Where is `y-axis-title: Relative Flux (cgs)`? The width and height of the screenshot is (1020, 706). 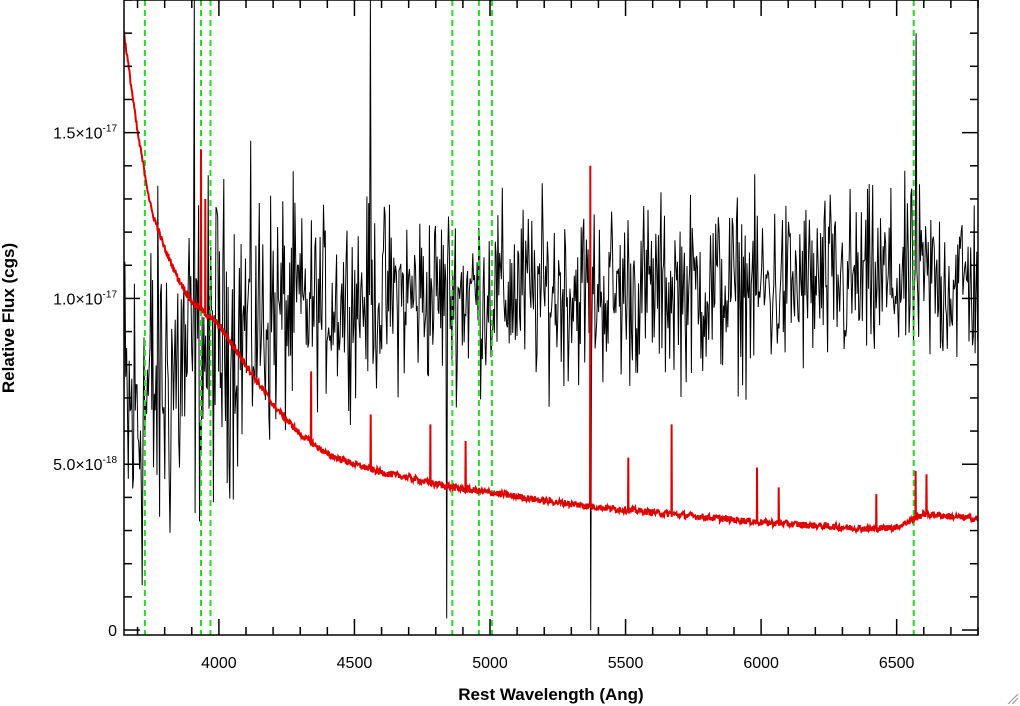
y-axis-title: Relative Flux (cgs) is located at coordinates (9, 318).